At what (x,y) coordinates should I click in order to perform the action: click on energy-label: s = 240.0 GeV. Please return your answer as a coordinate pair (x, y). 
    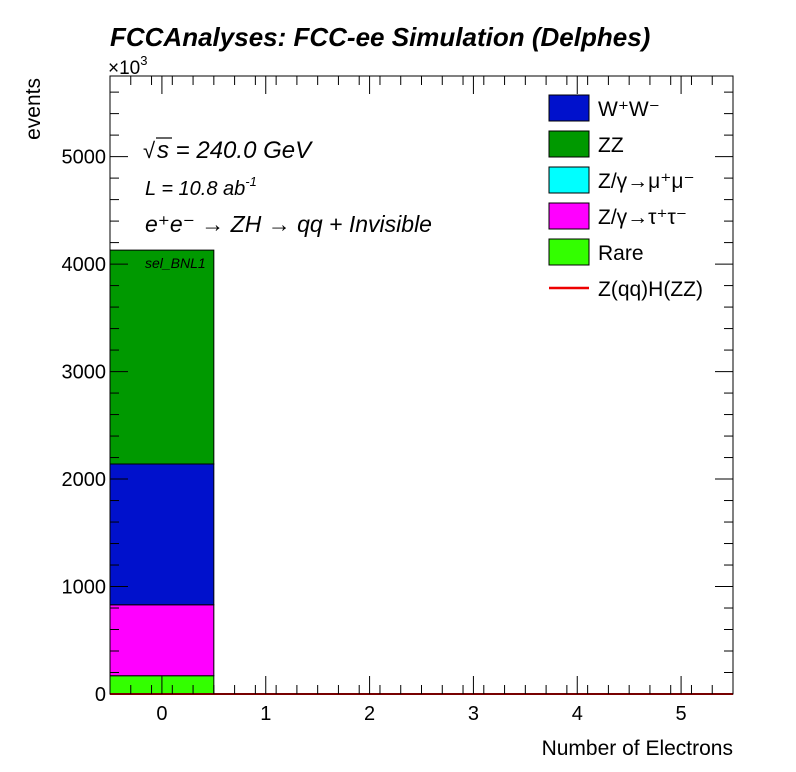
    Looking at the image, I should click on (235, 150).